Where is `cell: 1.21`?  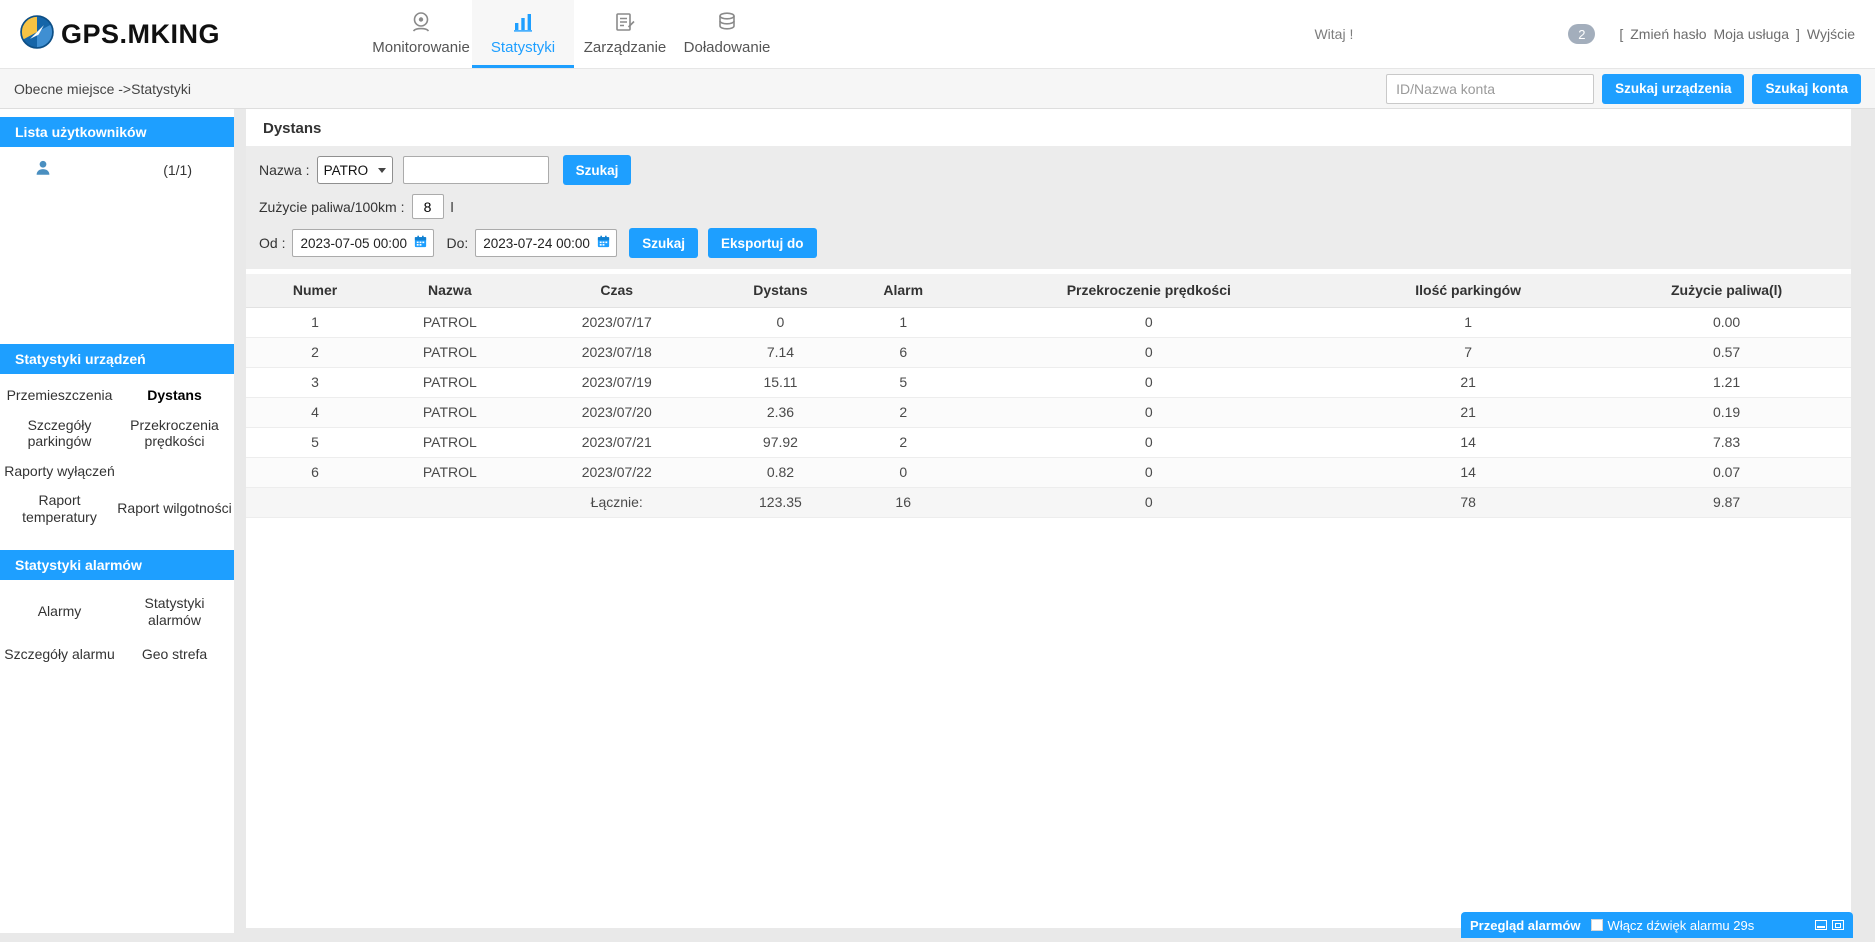 cell: 1.21 is located at coordinates (1726, 382).